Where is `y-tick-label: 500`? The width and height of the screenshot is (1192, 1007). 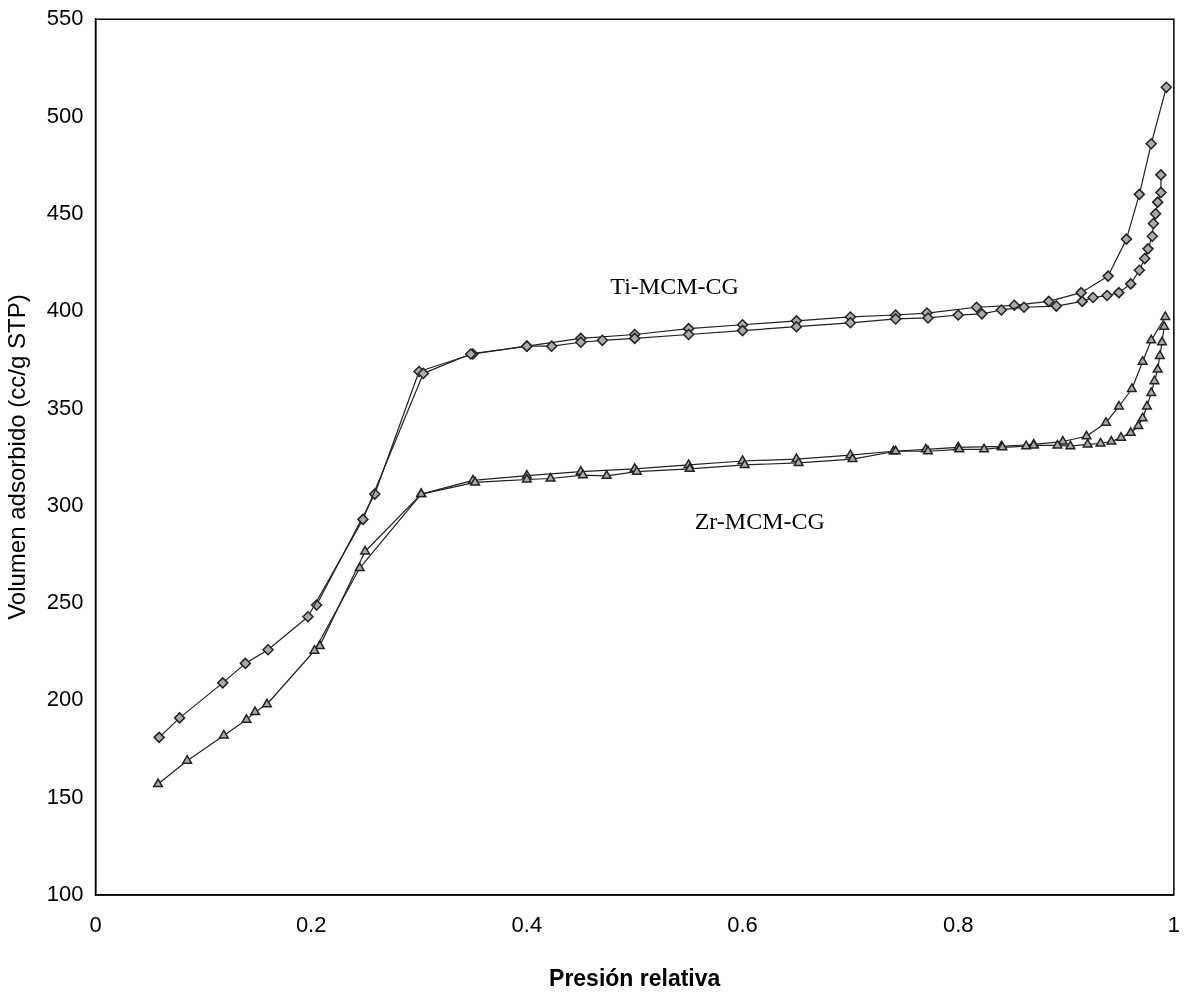
y-tick-label: 500 is located at coordinates (65, 115).